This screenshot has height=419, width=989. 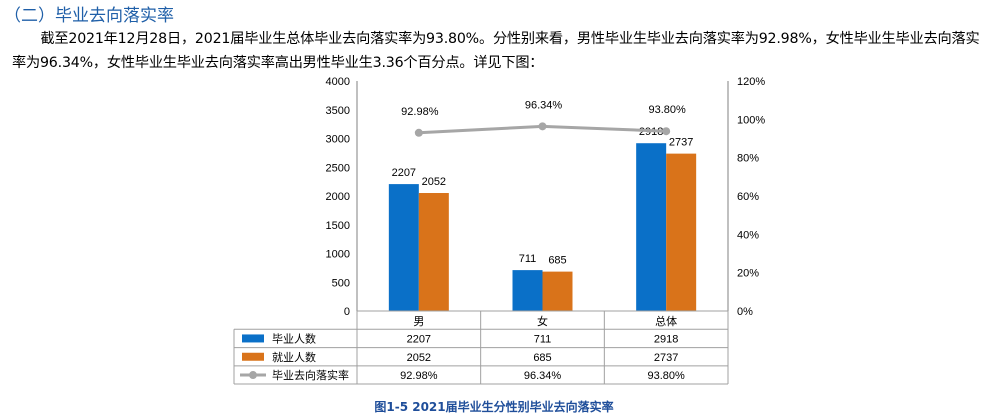 I want to click on table-cell: 685, so click(x=542, y=358).